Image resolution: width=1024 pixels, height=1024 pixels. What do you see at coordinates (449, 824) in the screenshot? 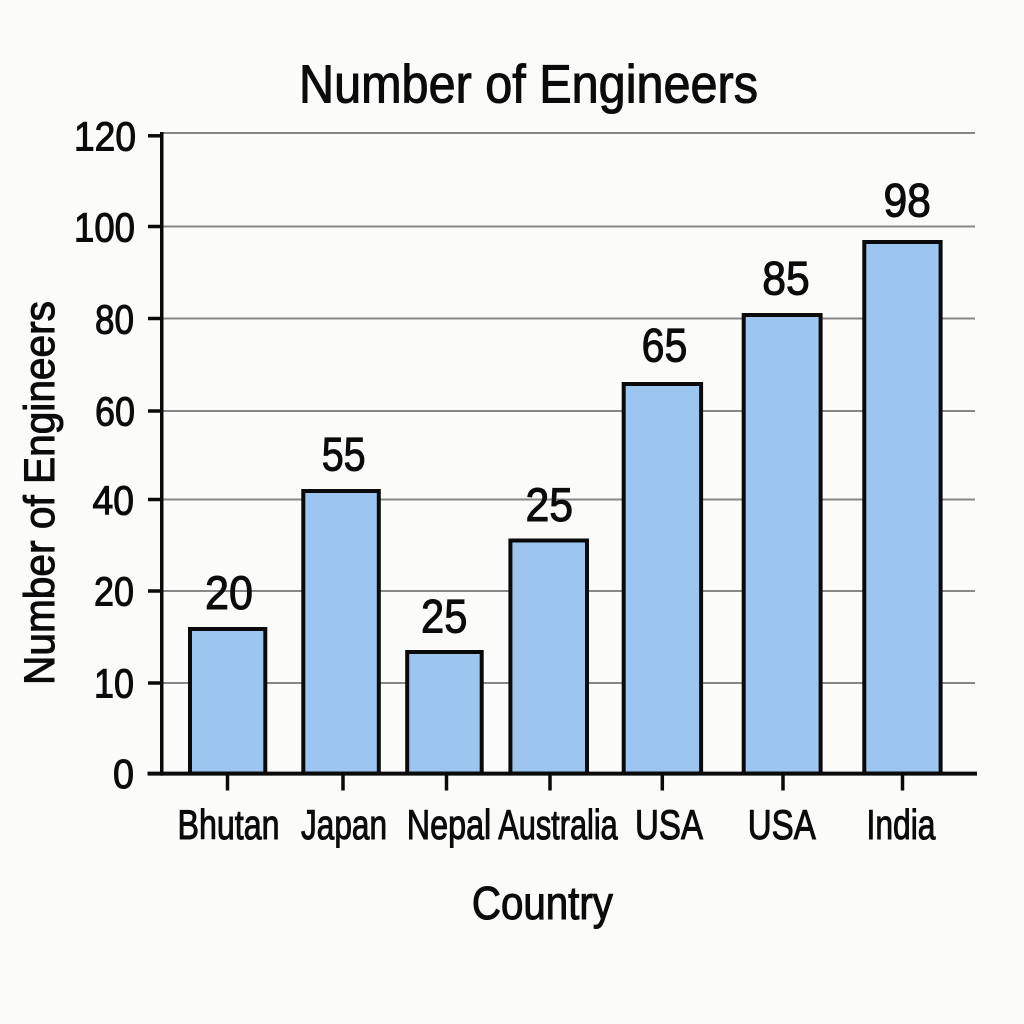
I see `svg-text: Nepal` at bounding box center [449, 824].